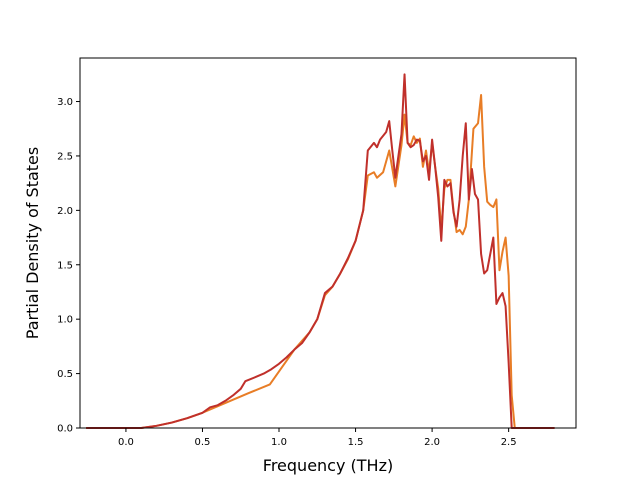 The image size is (640, 480). Describe the element at coordinates (328, 465) in the screenshot. I see `x-axis-label: Frequency (THz)` at that location.